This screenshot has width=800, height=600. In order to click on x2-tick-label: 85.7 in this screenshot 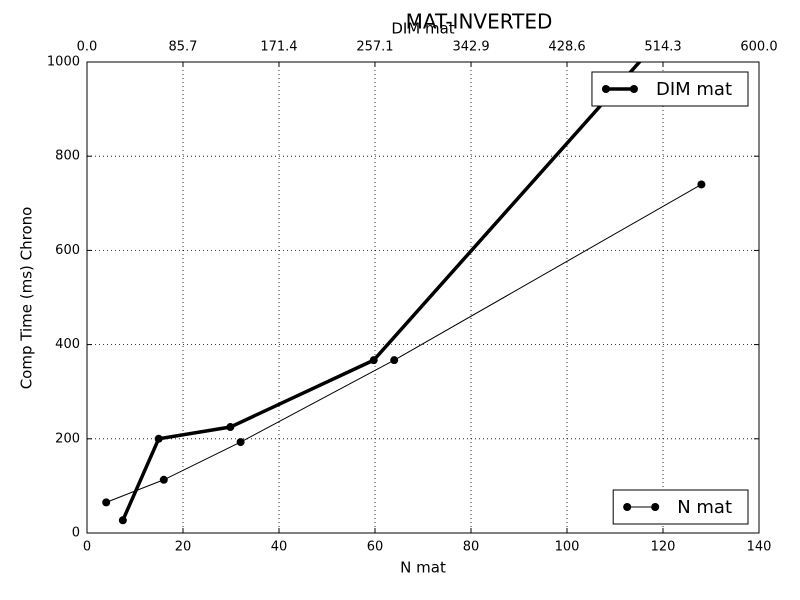, I will do `click(183, 47)`.